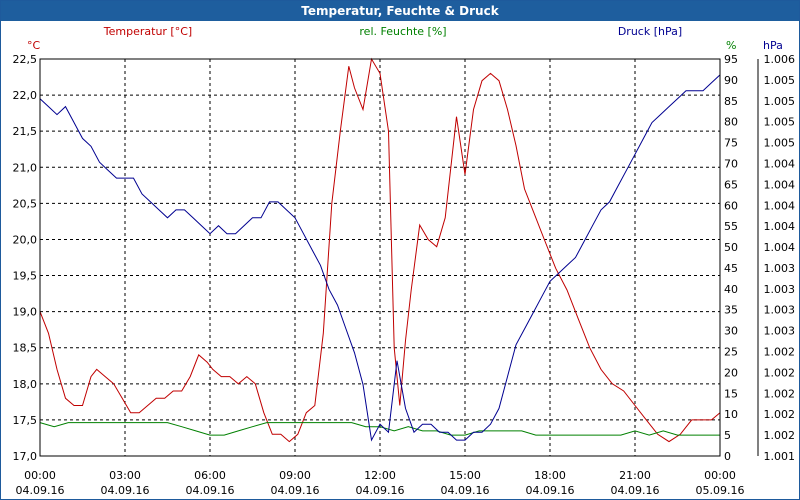 This screenshot has width=800, height=500. Describe the element at coordinates (727, 456) in the screenshot. I see `humidity-tick-label: 0` at that location.